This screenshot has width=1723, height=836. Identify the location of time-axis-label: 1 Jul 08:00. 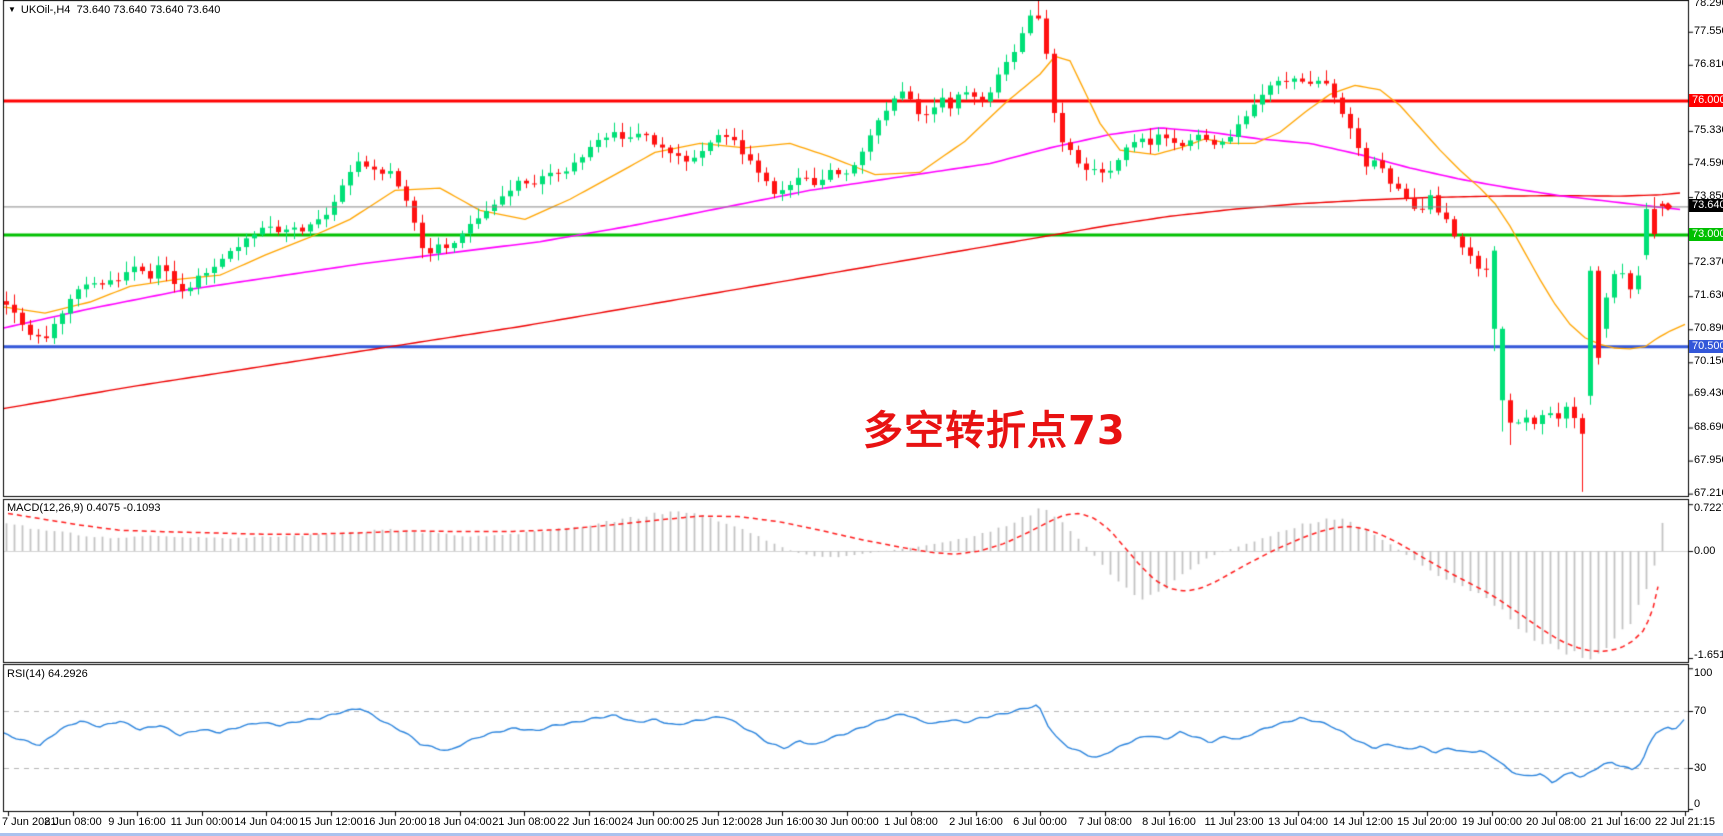
(911, 822).